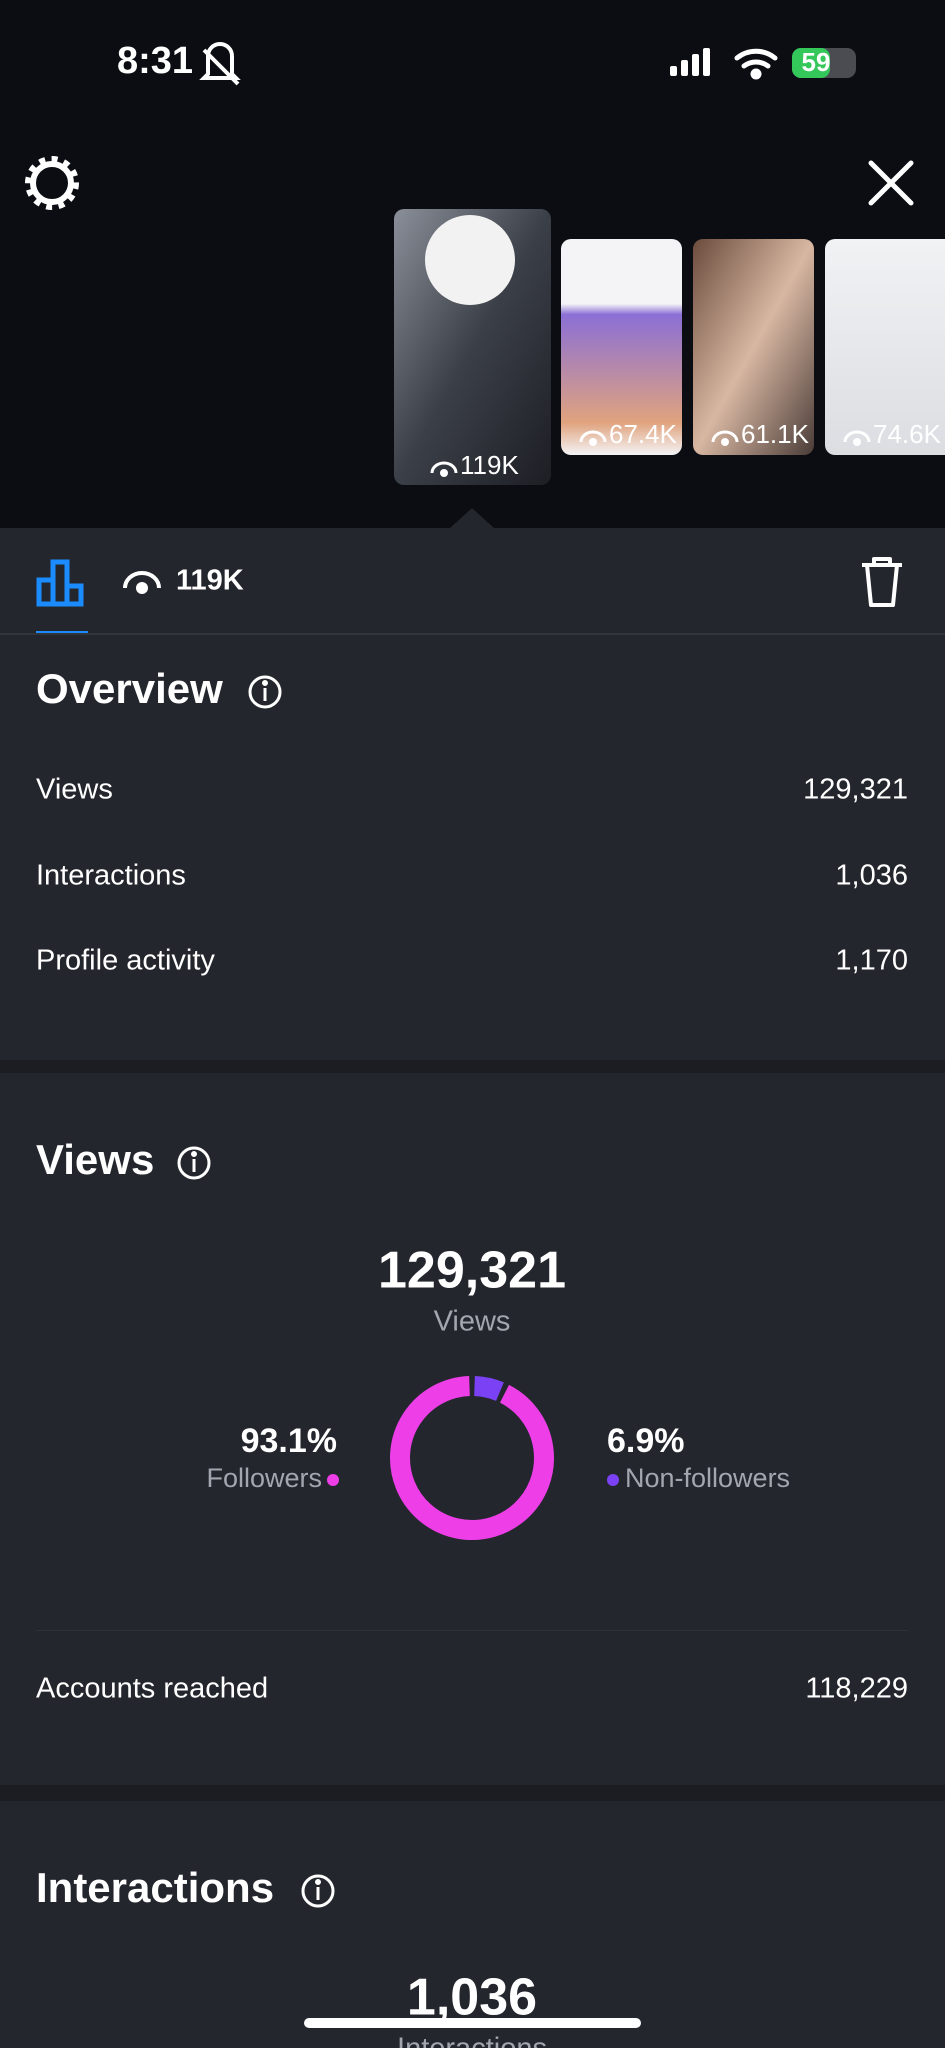  I want to click on section-title: Views, so click(95, 1159).